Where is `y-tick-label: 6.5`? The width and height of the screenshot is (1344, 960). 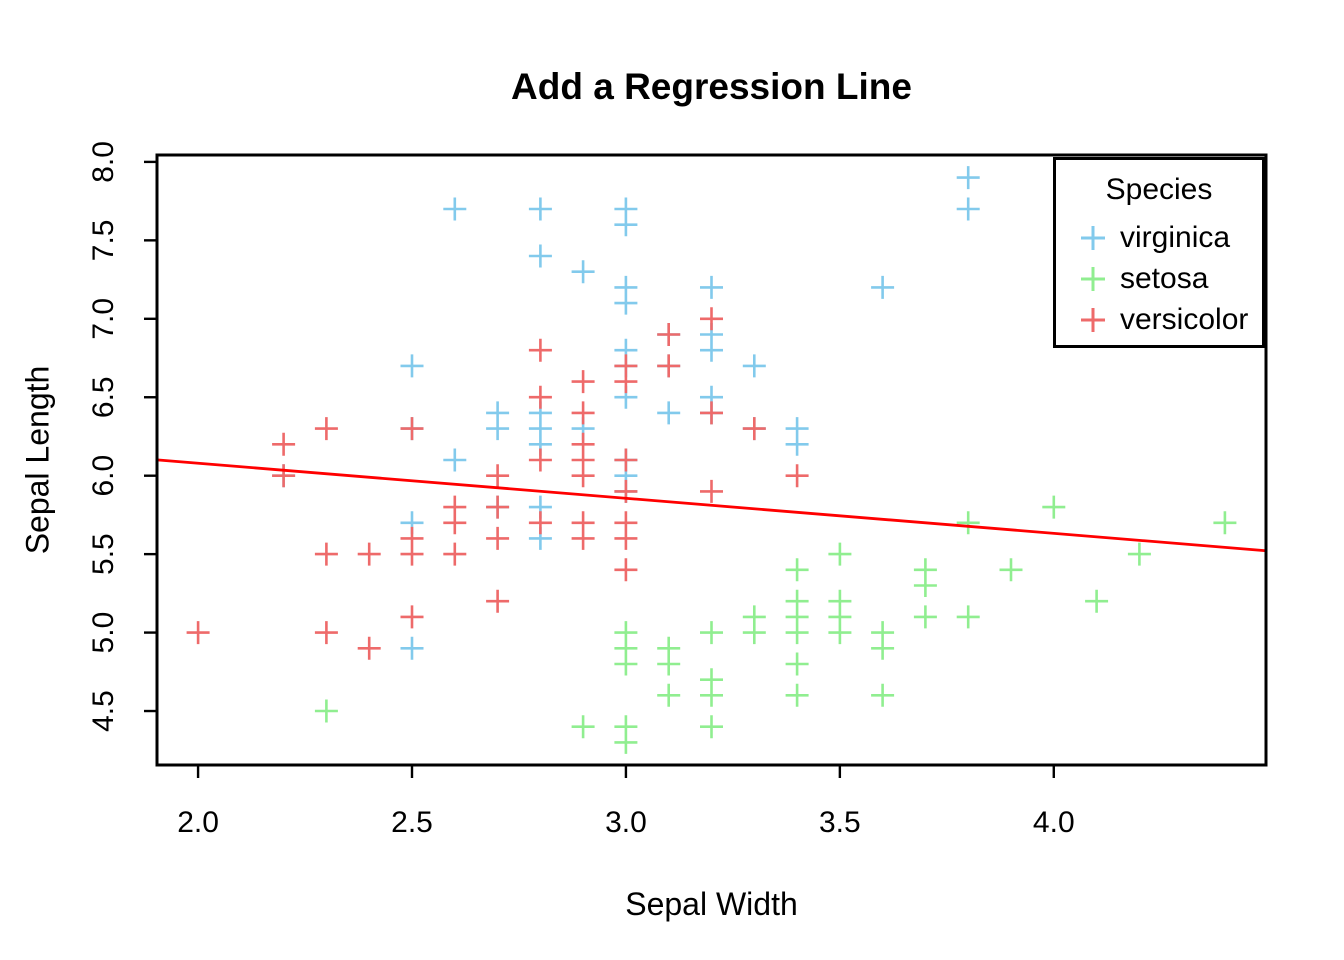
y-tick-label: 6.5 is located at coordinates (103, 397).